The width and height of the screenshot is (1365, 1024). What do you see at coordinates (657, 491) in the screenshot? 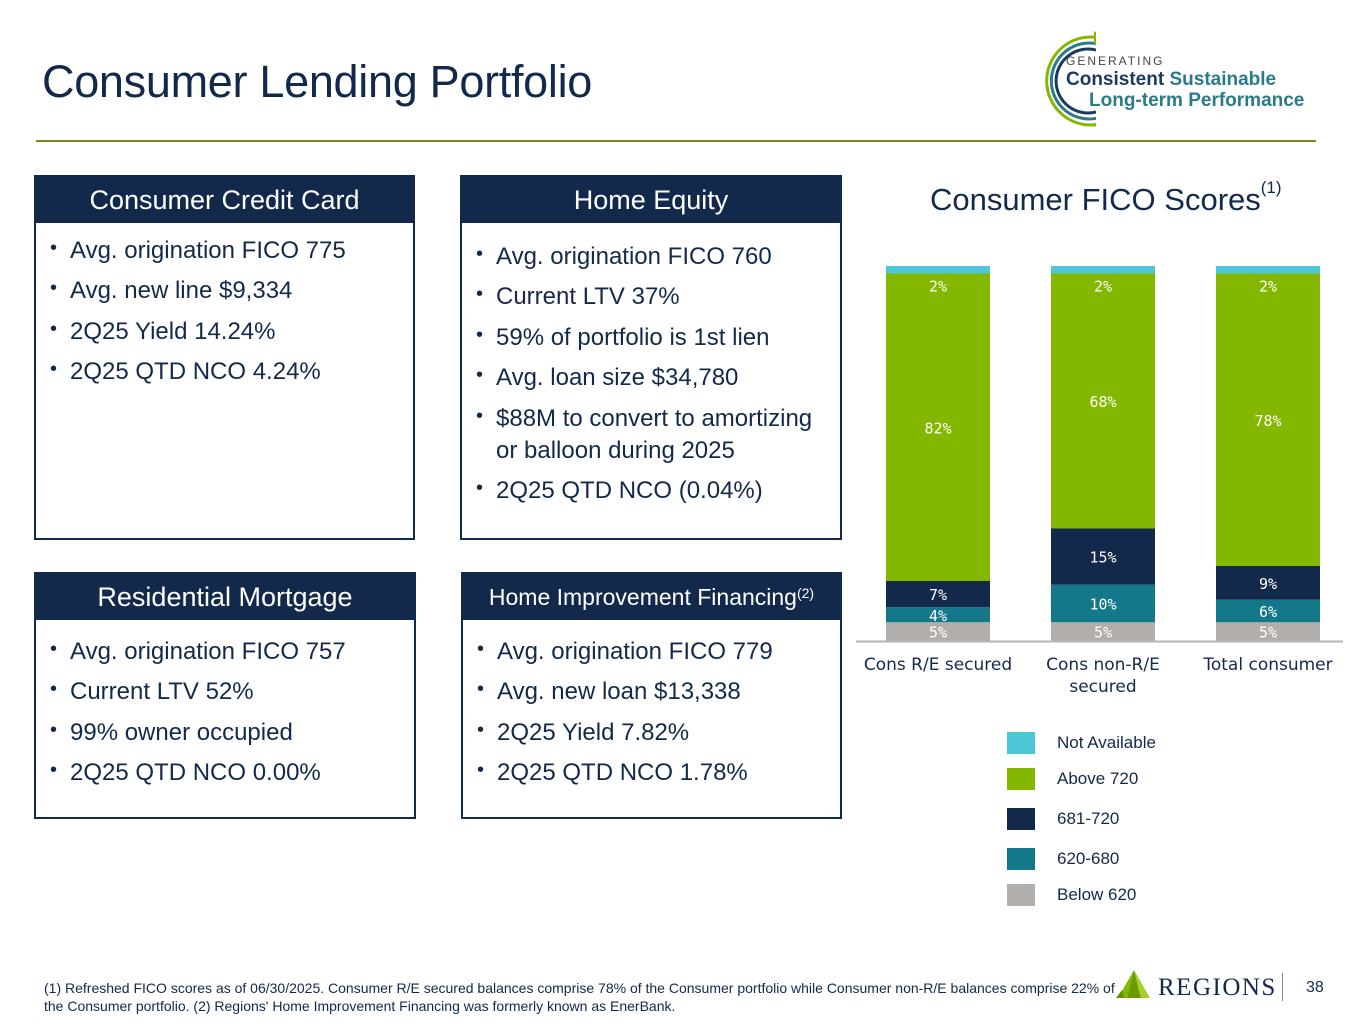
I see `list-item: 2Q25 QTD NCO (0.04%)` at bounding box center [657, 491].